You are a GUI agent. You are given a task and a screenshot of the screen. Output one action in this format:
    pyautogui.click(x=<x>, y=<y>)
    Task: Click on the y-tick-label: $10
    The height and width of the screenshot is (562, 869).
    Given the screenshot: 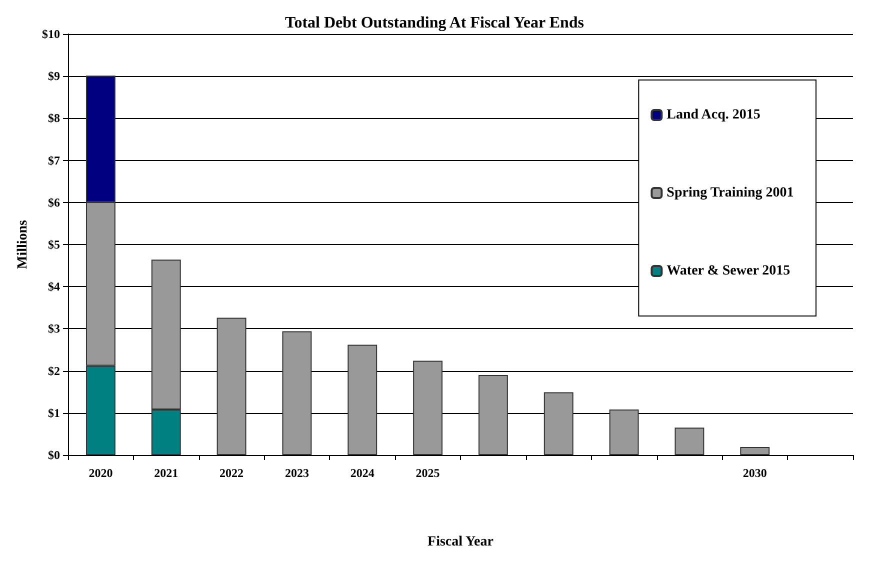 What is the action you would take?
    pyautogui.click(x=51, y=34)
    